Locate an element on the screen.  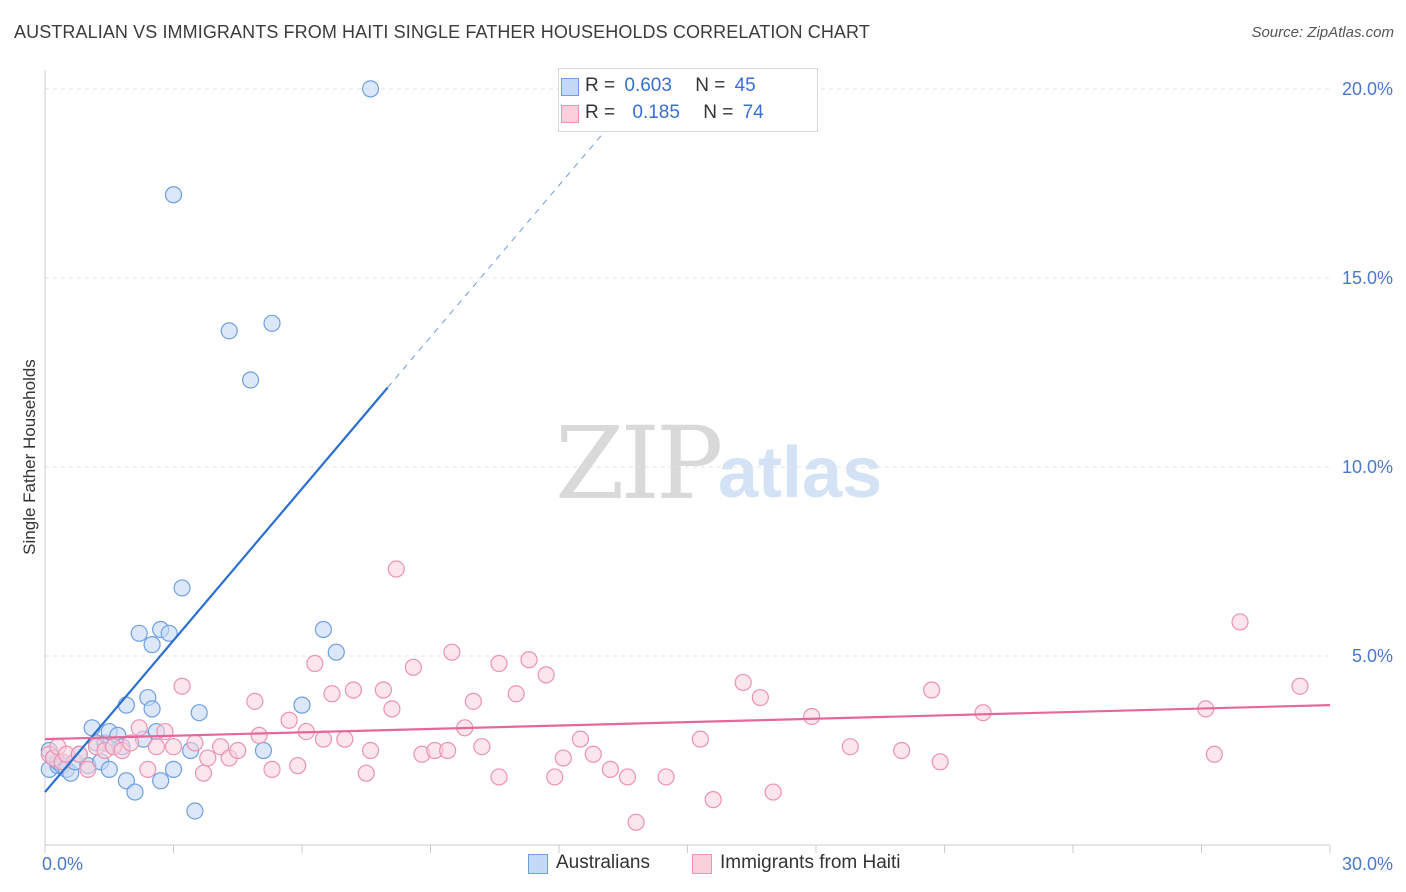
legend-r-value: 0.603 is located at coordinates (648, 85).